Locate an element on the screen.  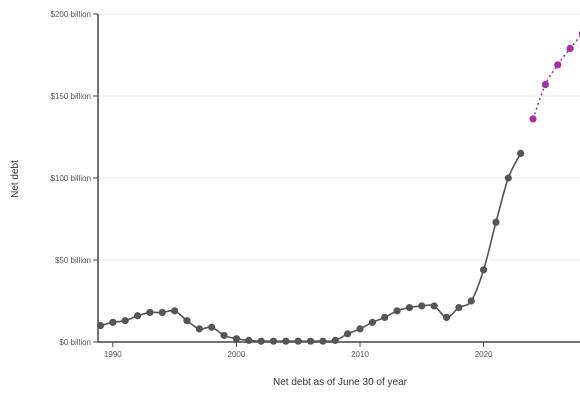
x-tick-label: 2020 is located at coordinates (484, 354).